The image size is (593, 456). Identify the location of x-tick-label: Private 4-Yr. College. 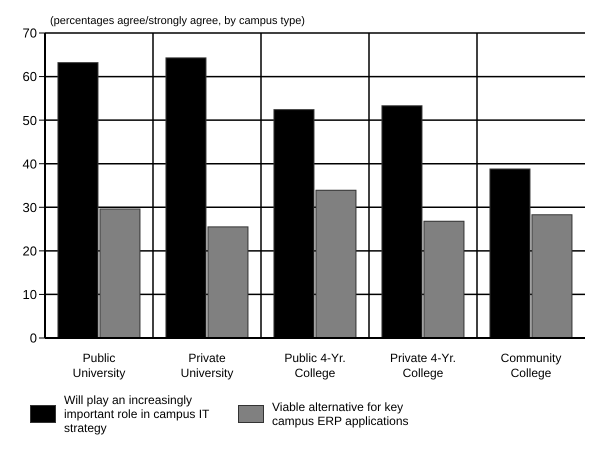
(423, 365).